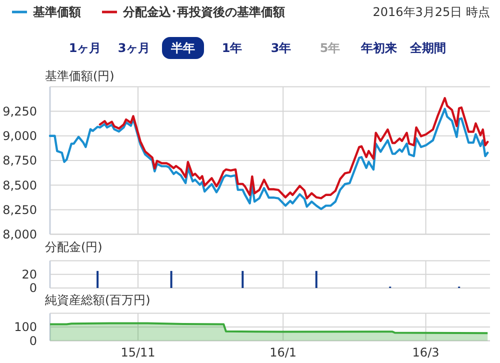  Describe the element at coordinates (232, 48) in the screenshot. I see `text: 1年` at that location.